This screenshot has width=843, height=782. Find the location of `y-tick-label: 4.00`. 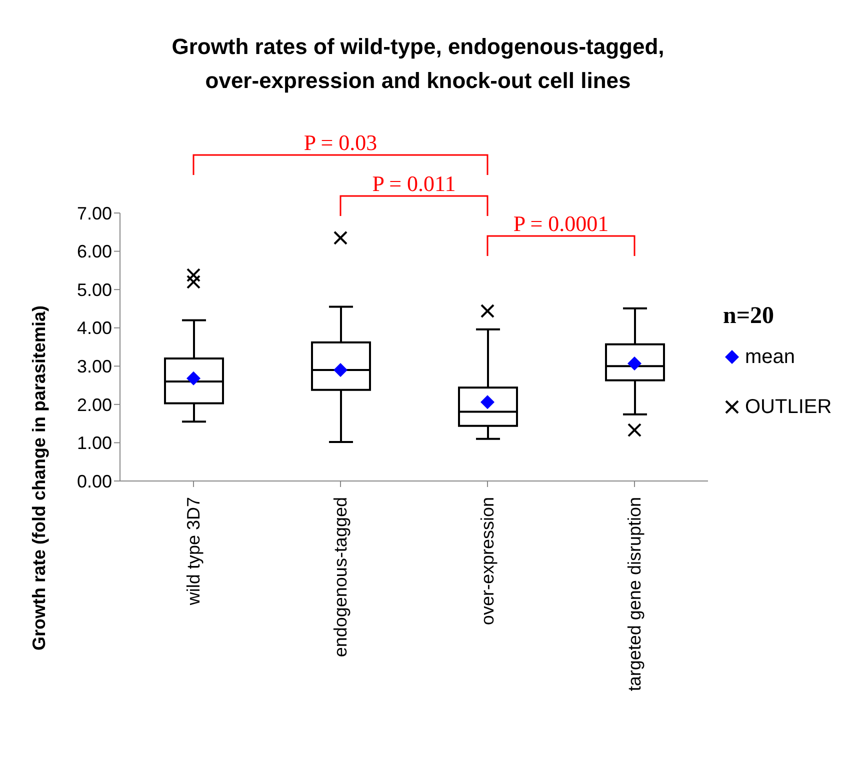

y-tick-label: 4.00 is located at coordinates (94, 328).